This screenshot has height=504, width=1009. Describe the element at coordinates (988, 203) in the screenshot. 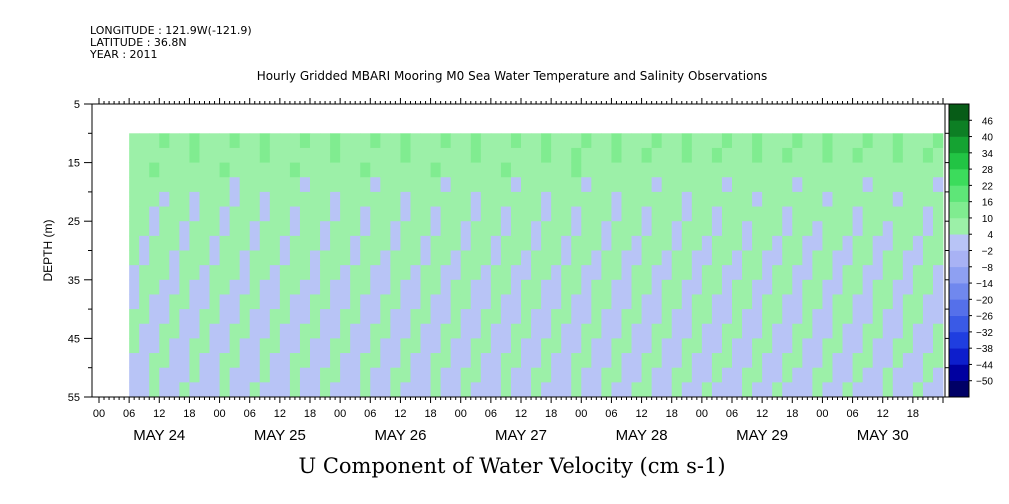

I see `colorbar-label: 16` at that location.